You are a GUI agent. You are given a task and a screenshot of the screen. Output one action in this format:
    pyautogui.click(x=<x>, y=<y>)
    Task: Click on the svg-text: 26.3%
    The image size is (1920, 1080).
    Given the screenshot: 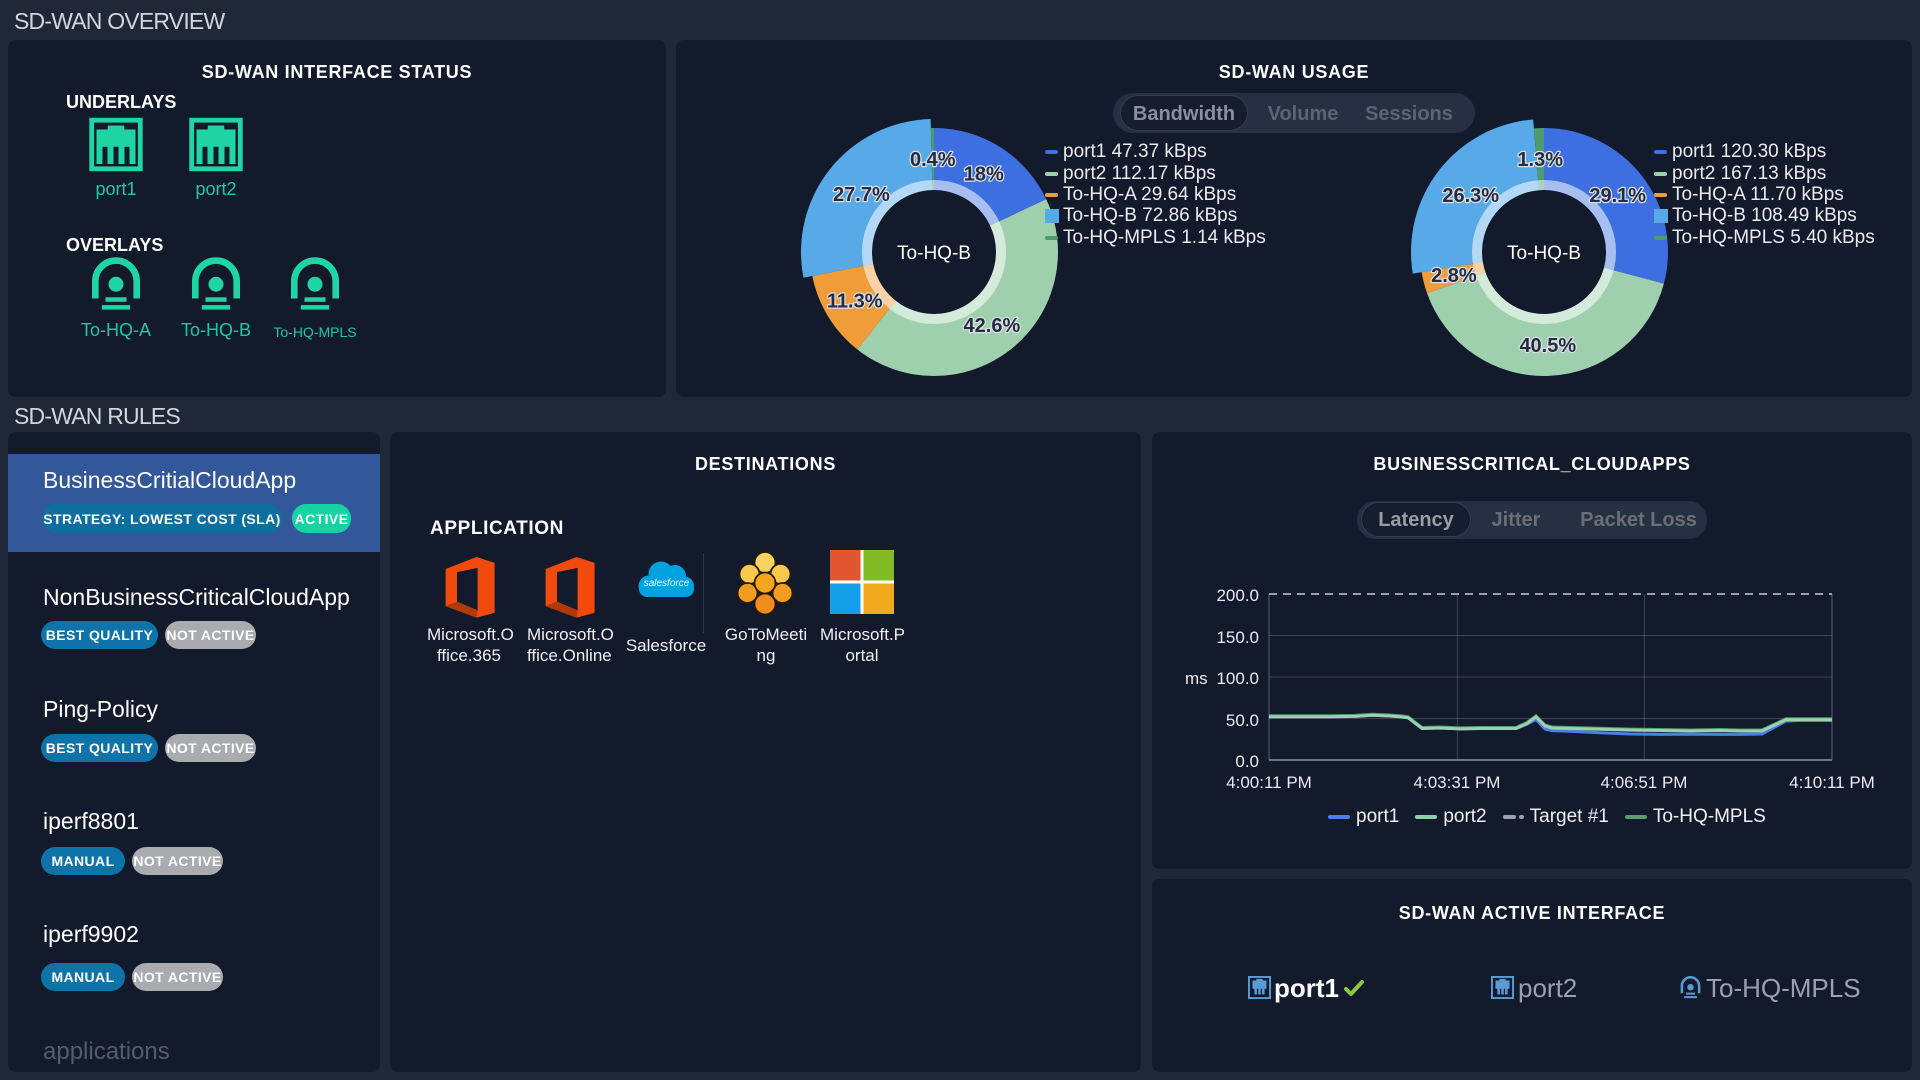 What is the action you would take?
    pyautogui.click(x=1470, y=196)
    